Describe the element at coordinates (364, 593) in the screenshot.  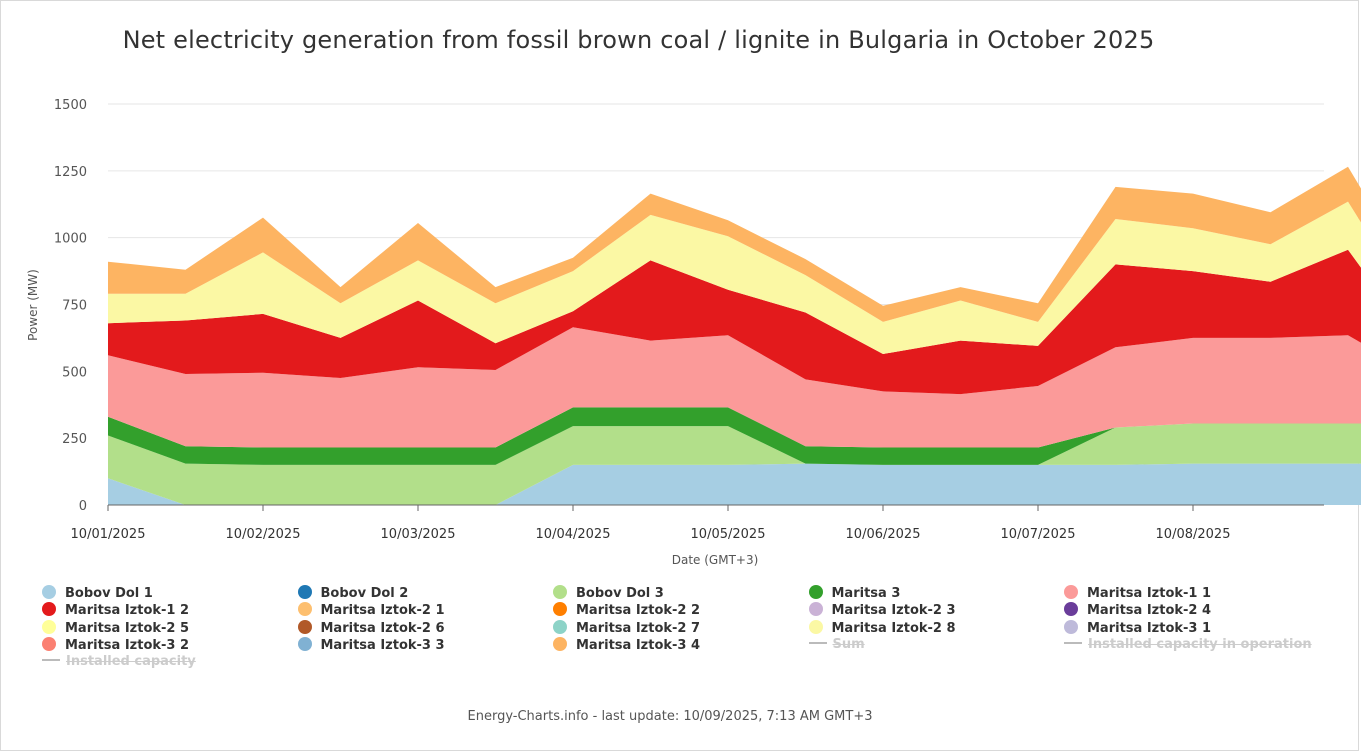
I see `legend-label: Bobov Dol 2` at that location.